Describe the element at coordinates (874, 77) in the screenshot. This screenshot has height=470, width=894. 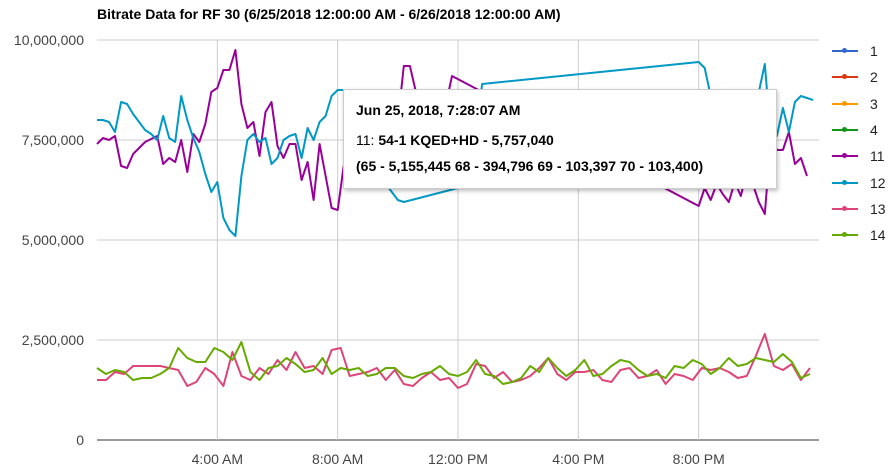
I see `legend-label: 2` at that location.